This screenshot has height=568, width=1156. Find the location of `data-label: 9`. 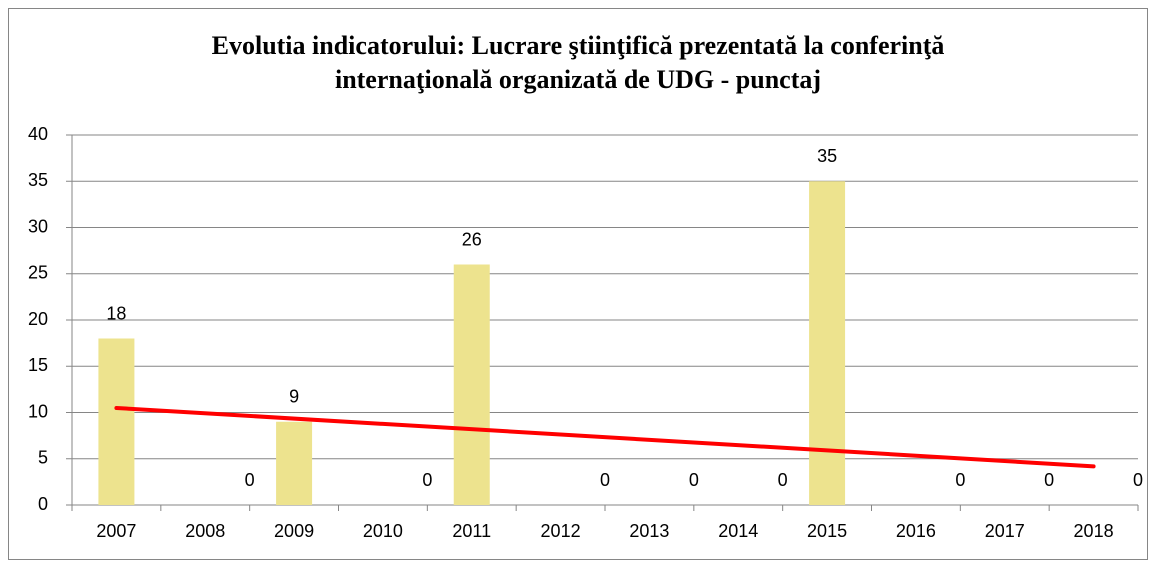

data-label: 9 is located at coordinates (294, 397).